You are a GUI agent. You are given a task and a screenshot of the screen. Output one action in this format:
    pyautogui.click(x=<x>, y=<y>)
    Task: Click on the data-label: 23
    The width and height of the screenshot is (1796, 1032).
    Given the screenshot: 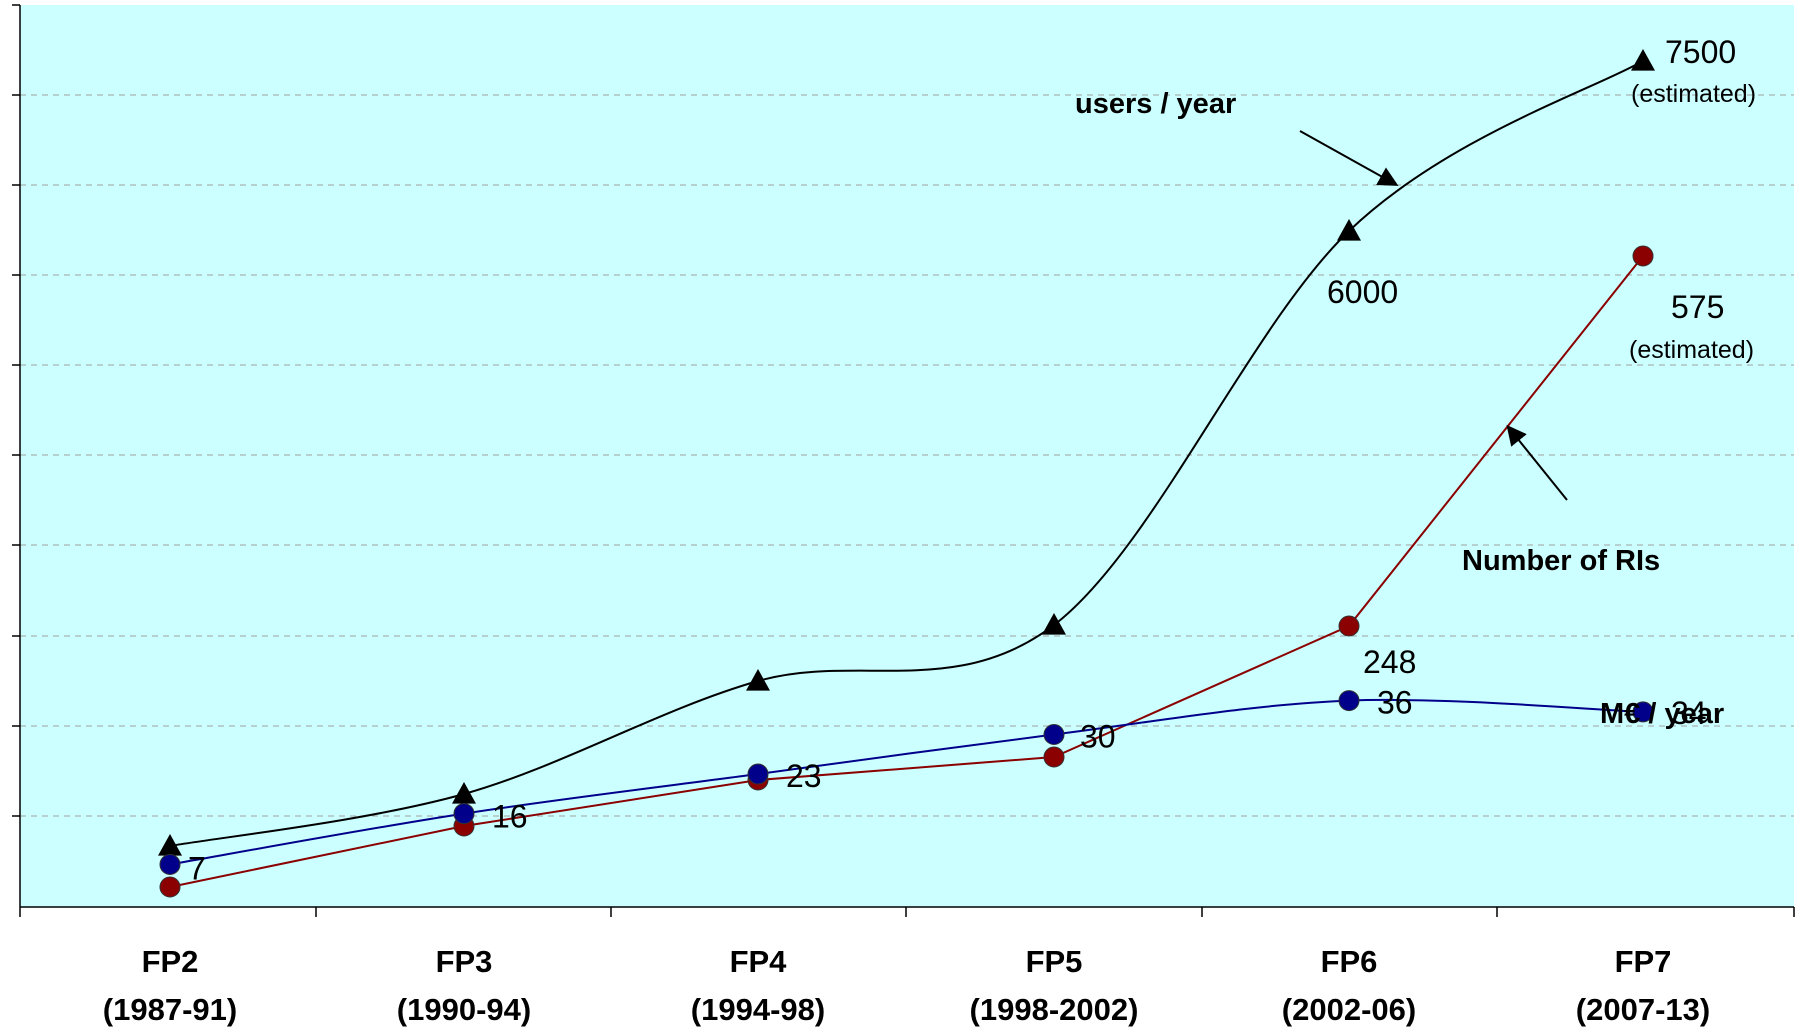 What is the action you would take?
    pyautogui.click(x=804, y=776)
    